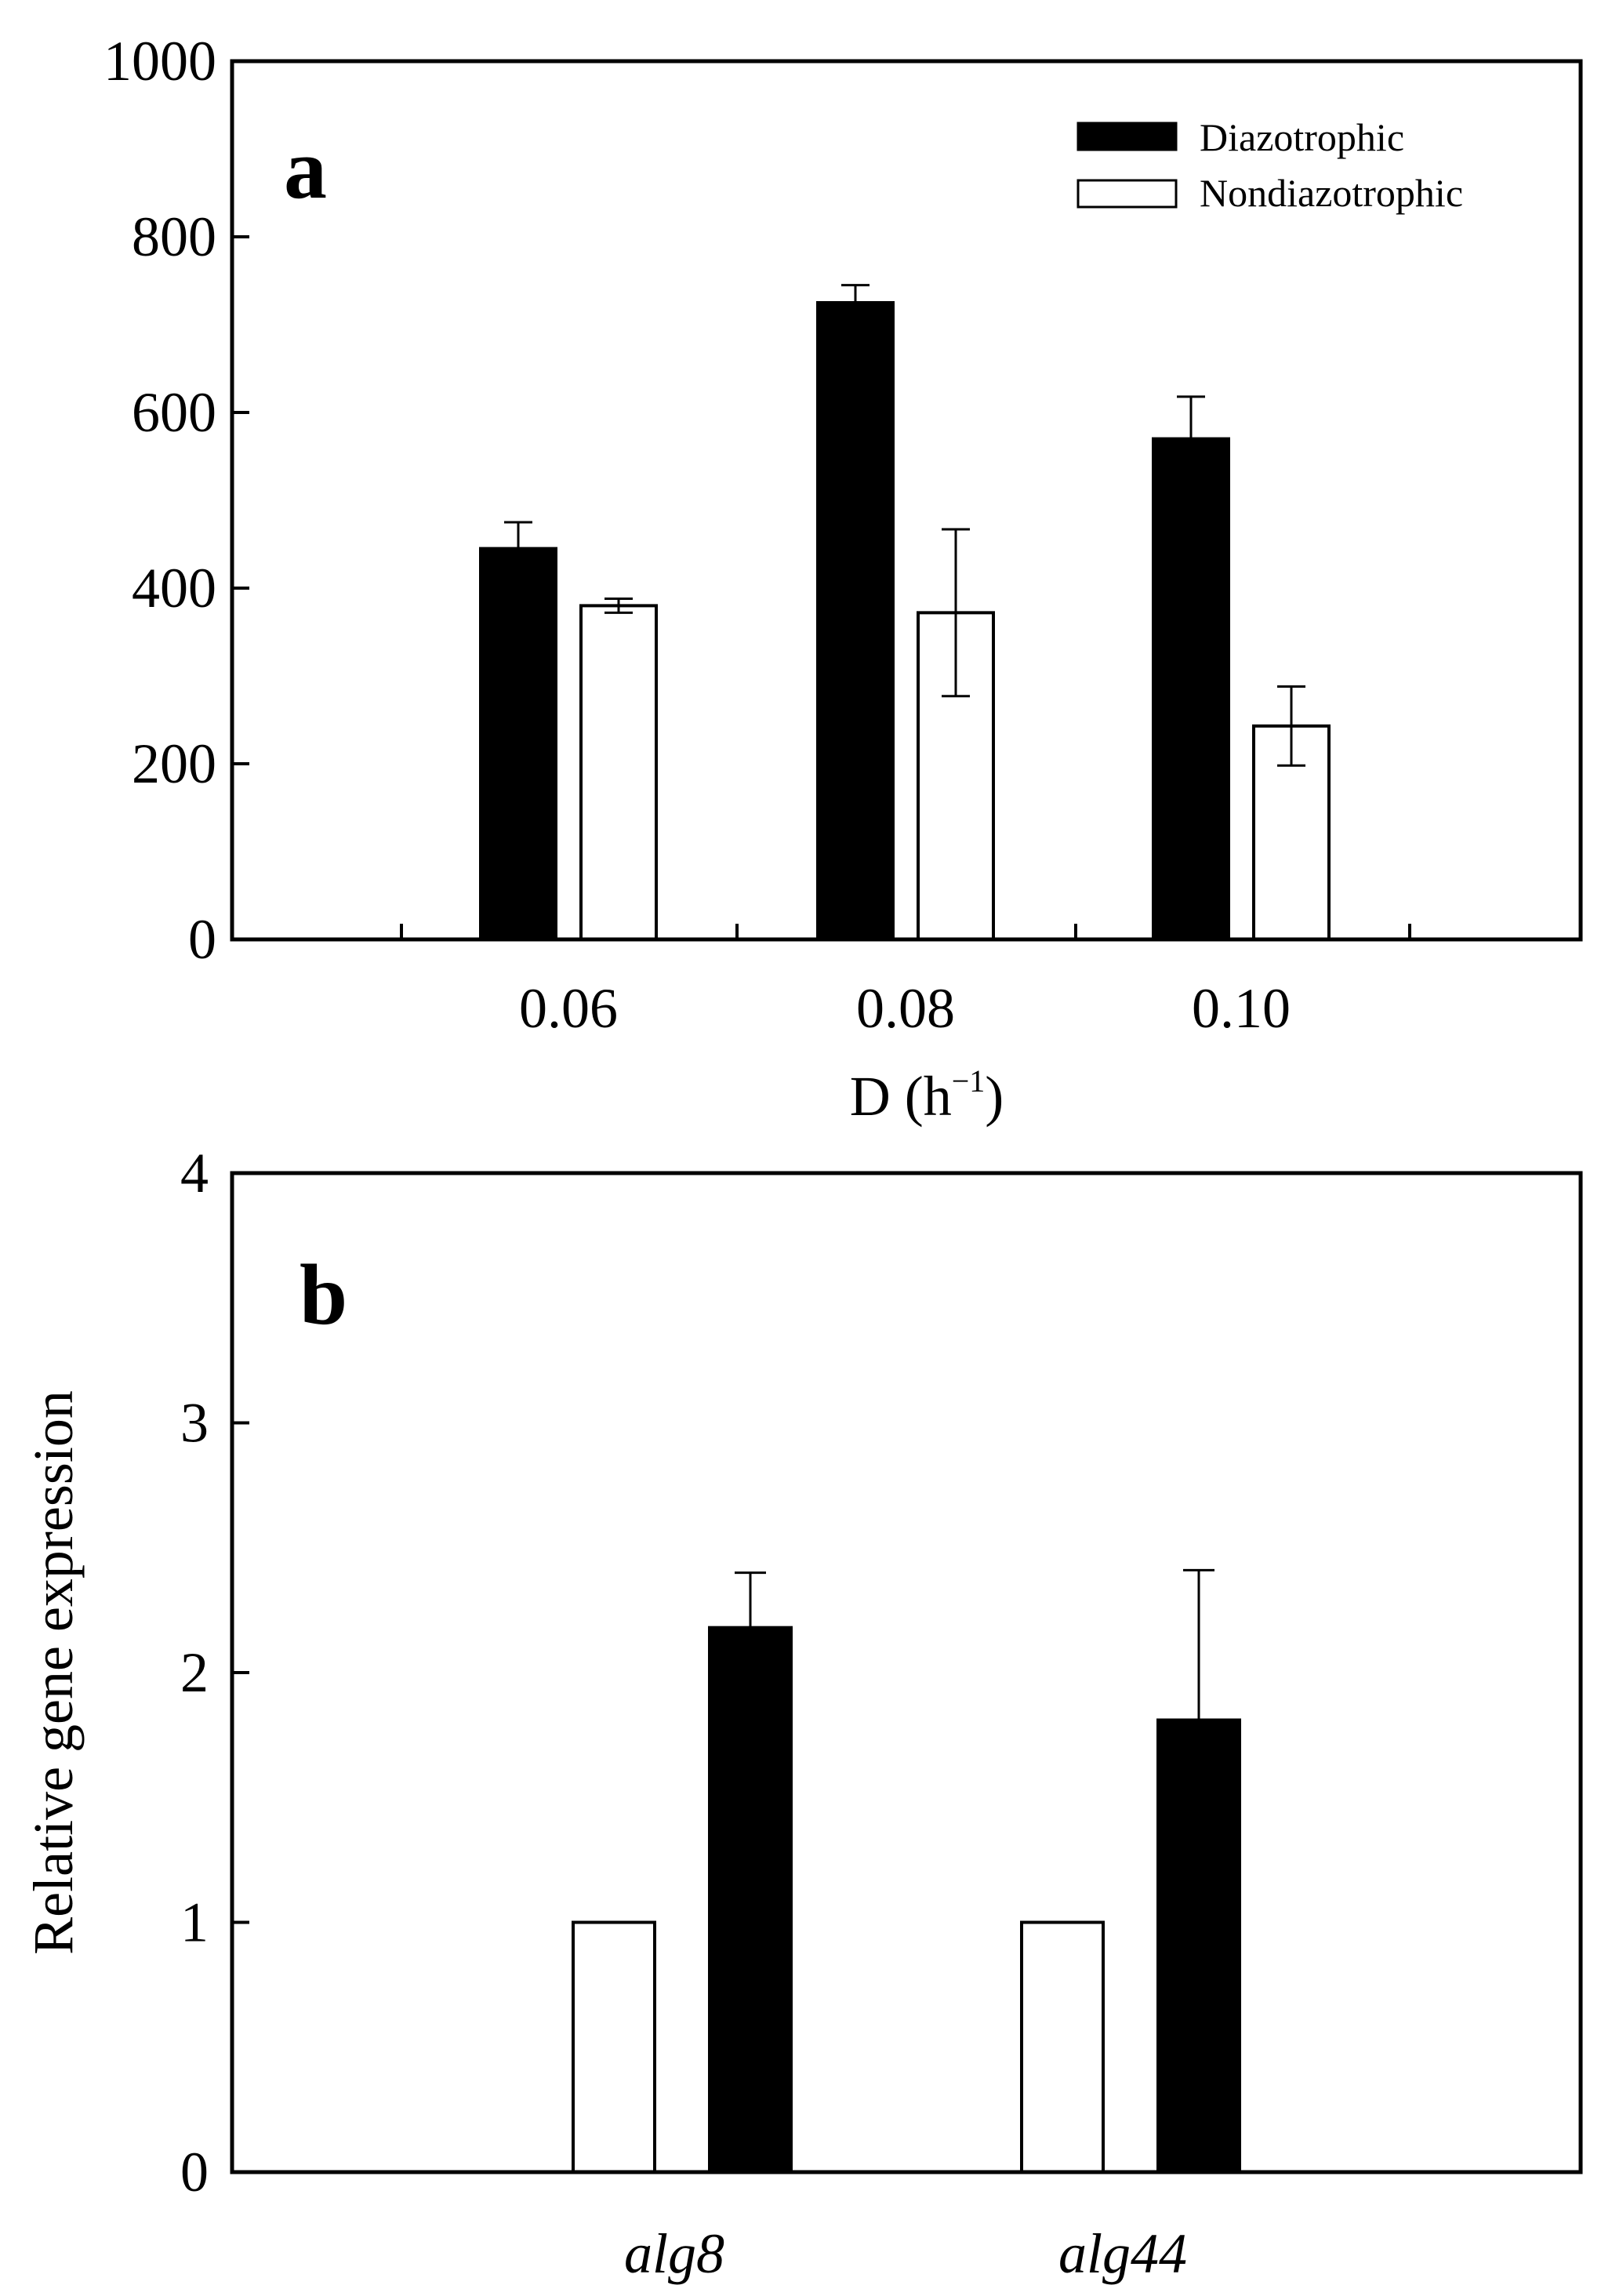 This screenshot has height=2296, width=1612. Describe the element at coordinates (1127, 136) in the screenshot. I see `legend-swatch-diazotrophic` at that location.